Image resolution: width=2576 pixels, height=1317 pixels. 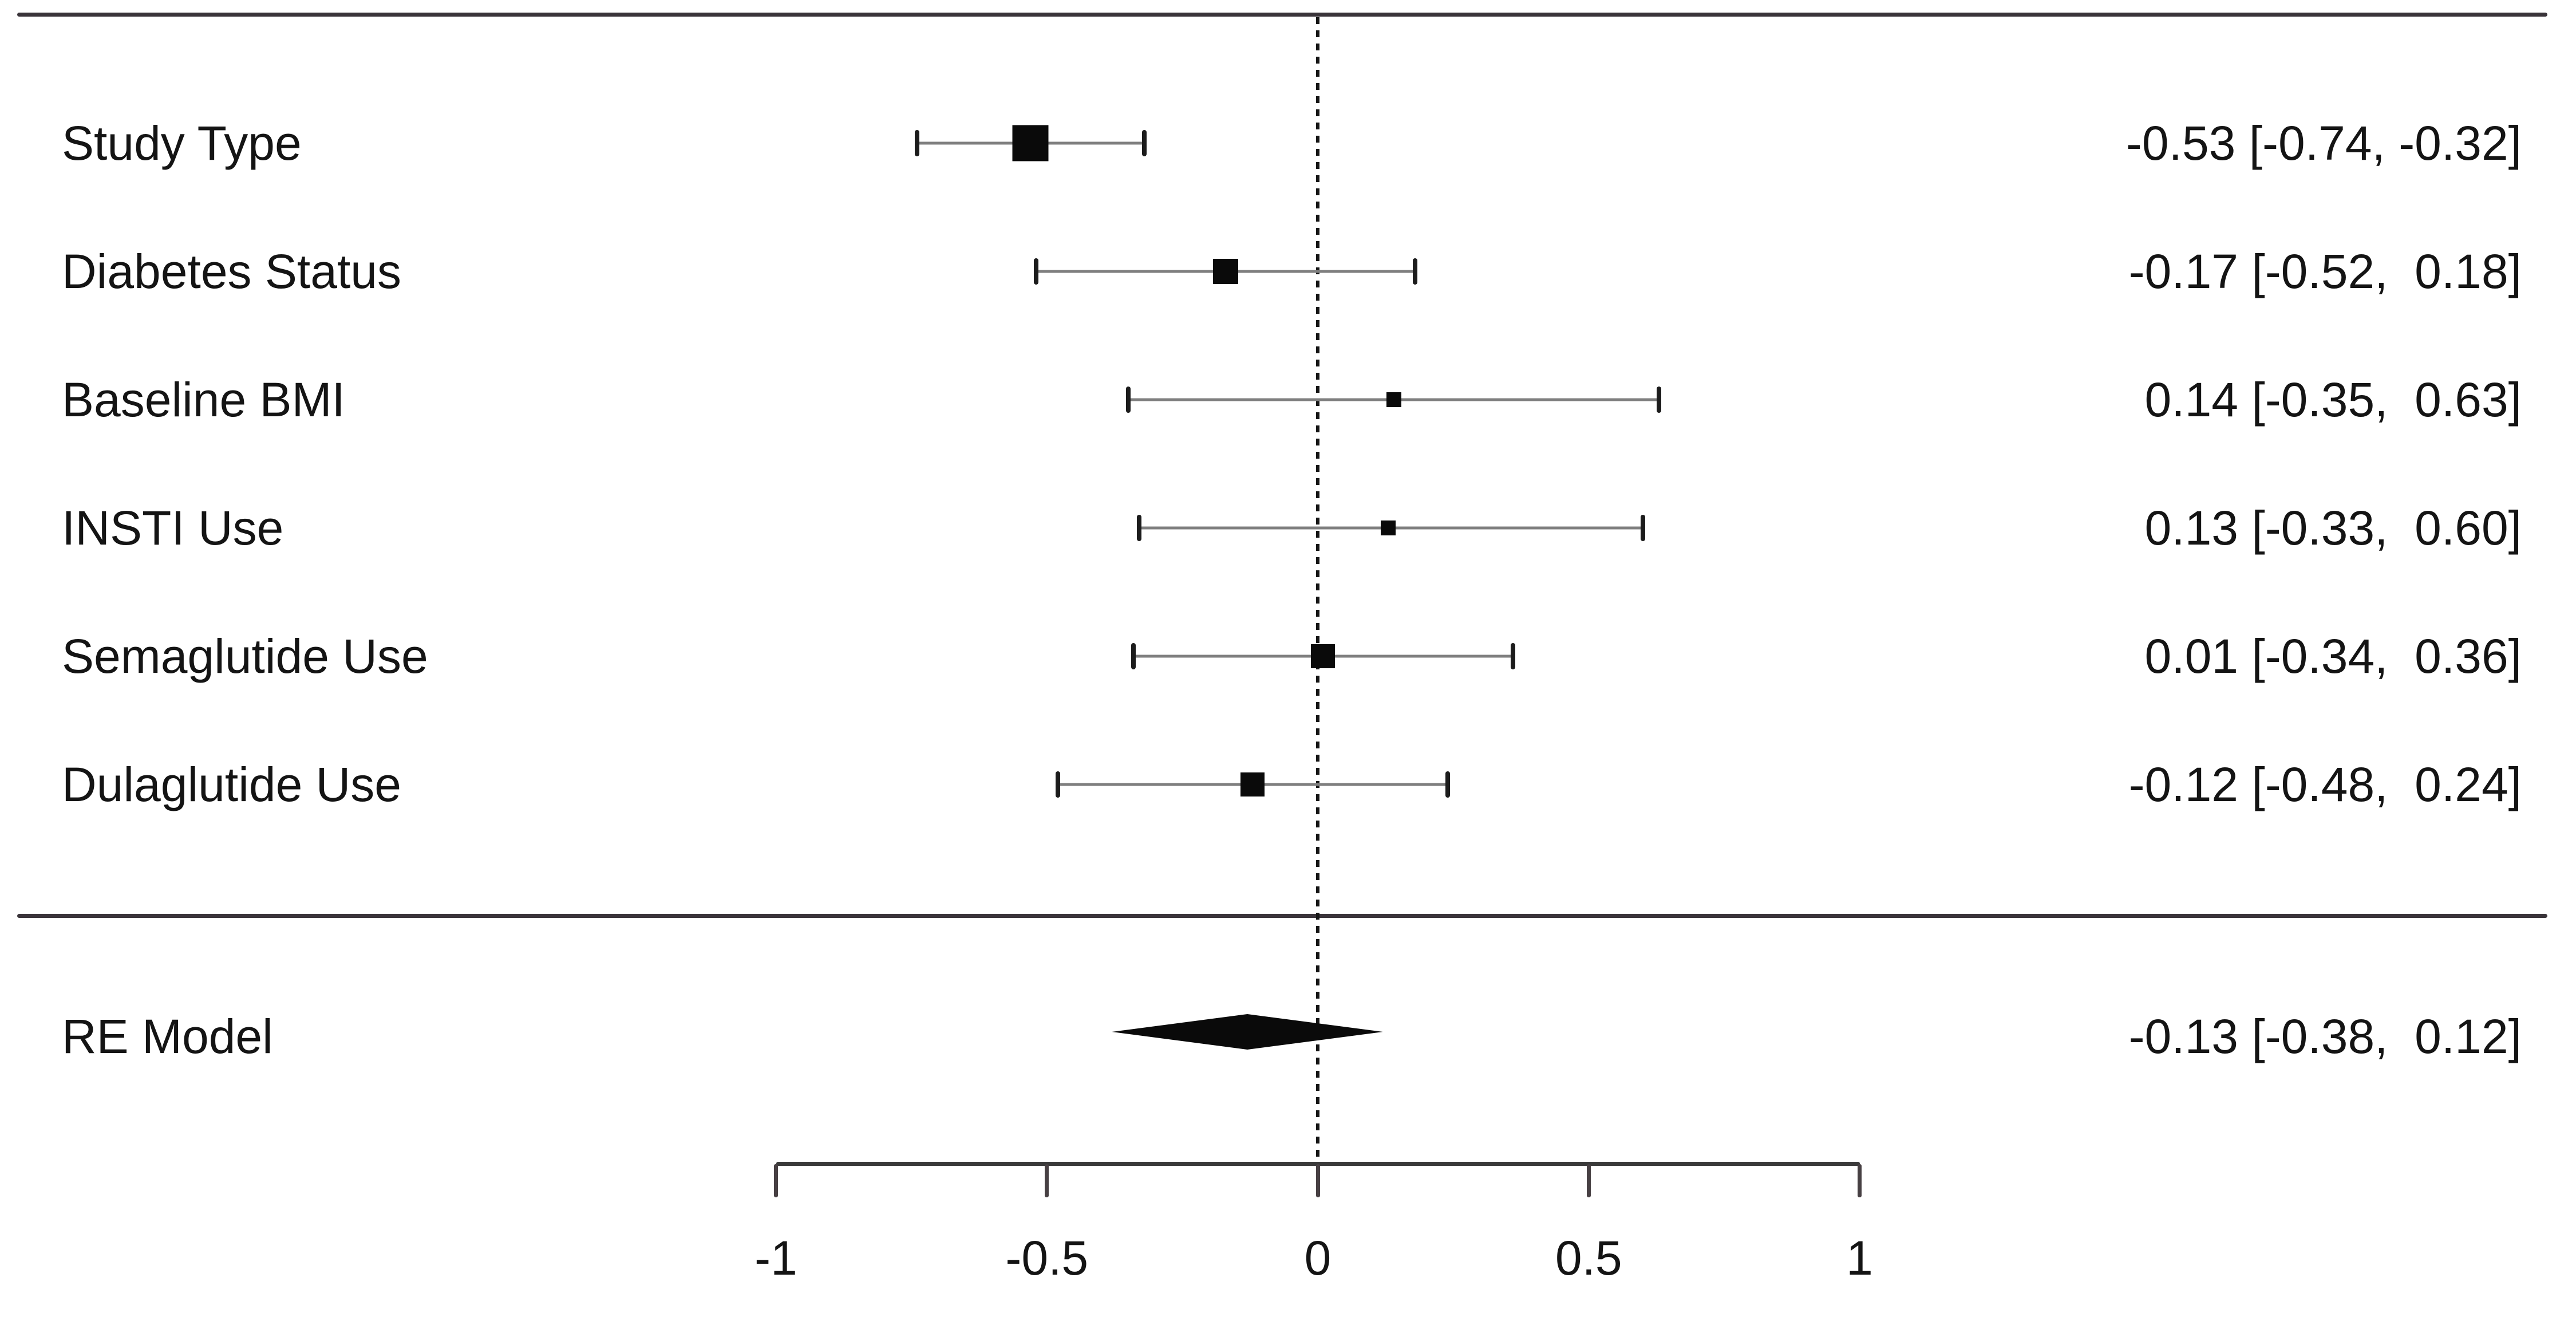 I want to click on row-estimate: -0.17 [-0.52, 0.18], so click(x=2325, y=271).